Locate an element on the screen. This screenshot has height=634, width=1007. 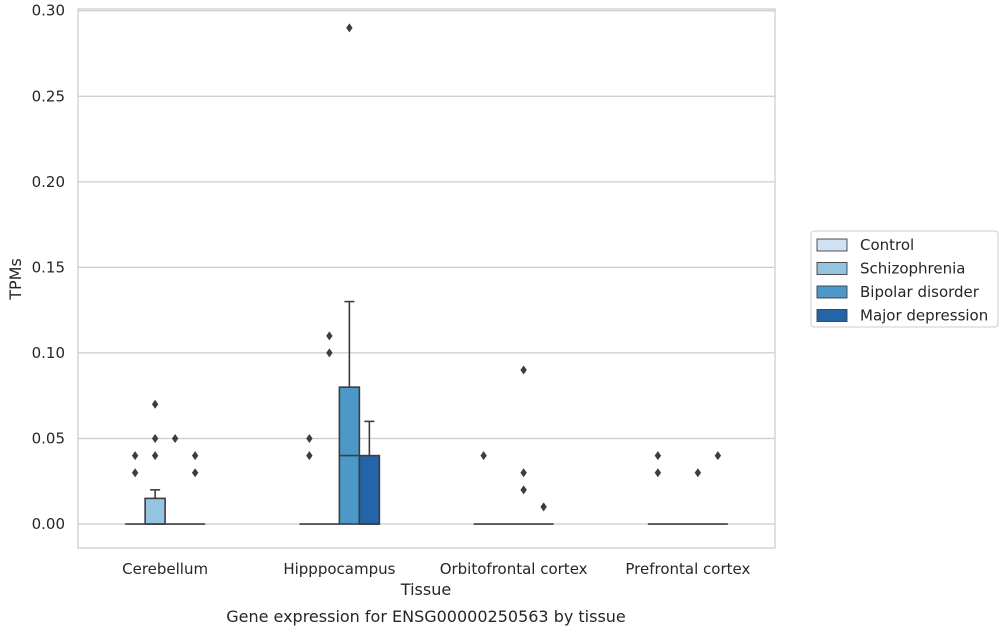
x-tick-label: Orbitofrontal cortex is located at coordinates (514, 569).